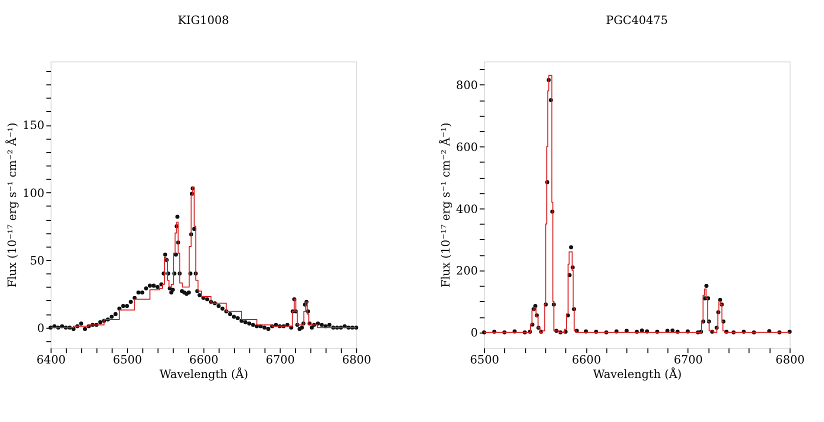  What do you see at coordinates (33, 125) in the screenshot?
I see `y-tick-label: 150` at bounding box center [33, 125].